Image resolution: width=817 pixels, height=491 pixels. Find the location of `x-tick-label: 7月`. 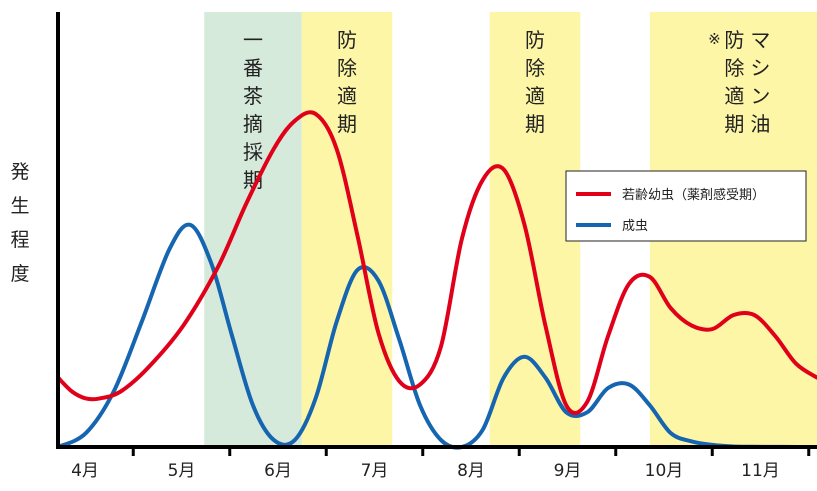

x-tick-label: 7月 is located at coordinates (375, 471).